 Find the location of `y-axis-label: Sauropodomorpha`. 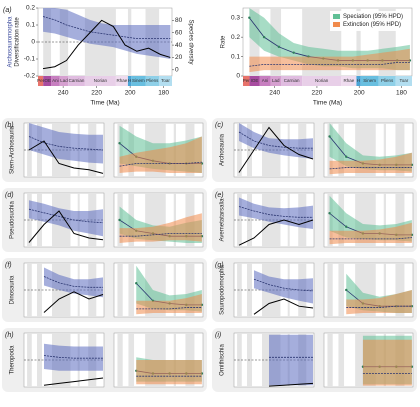

y-axis-label: Sauropodomorpha is located at coordinates (223, 289).